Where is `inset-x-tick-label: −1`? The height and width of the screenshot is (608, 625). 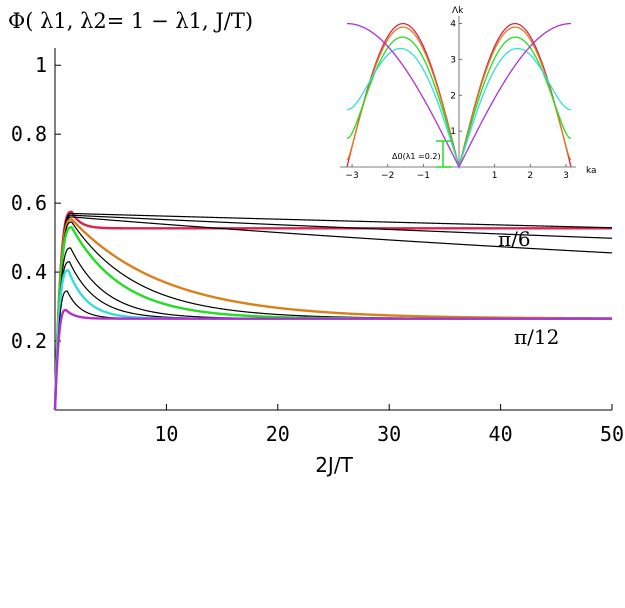
inset-x-tick-label: −1 is located at coordinates (423, 176).